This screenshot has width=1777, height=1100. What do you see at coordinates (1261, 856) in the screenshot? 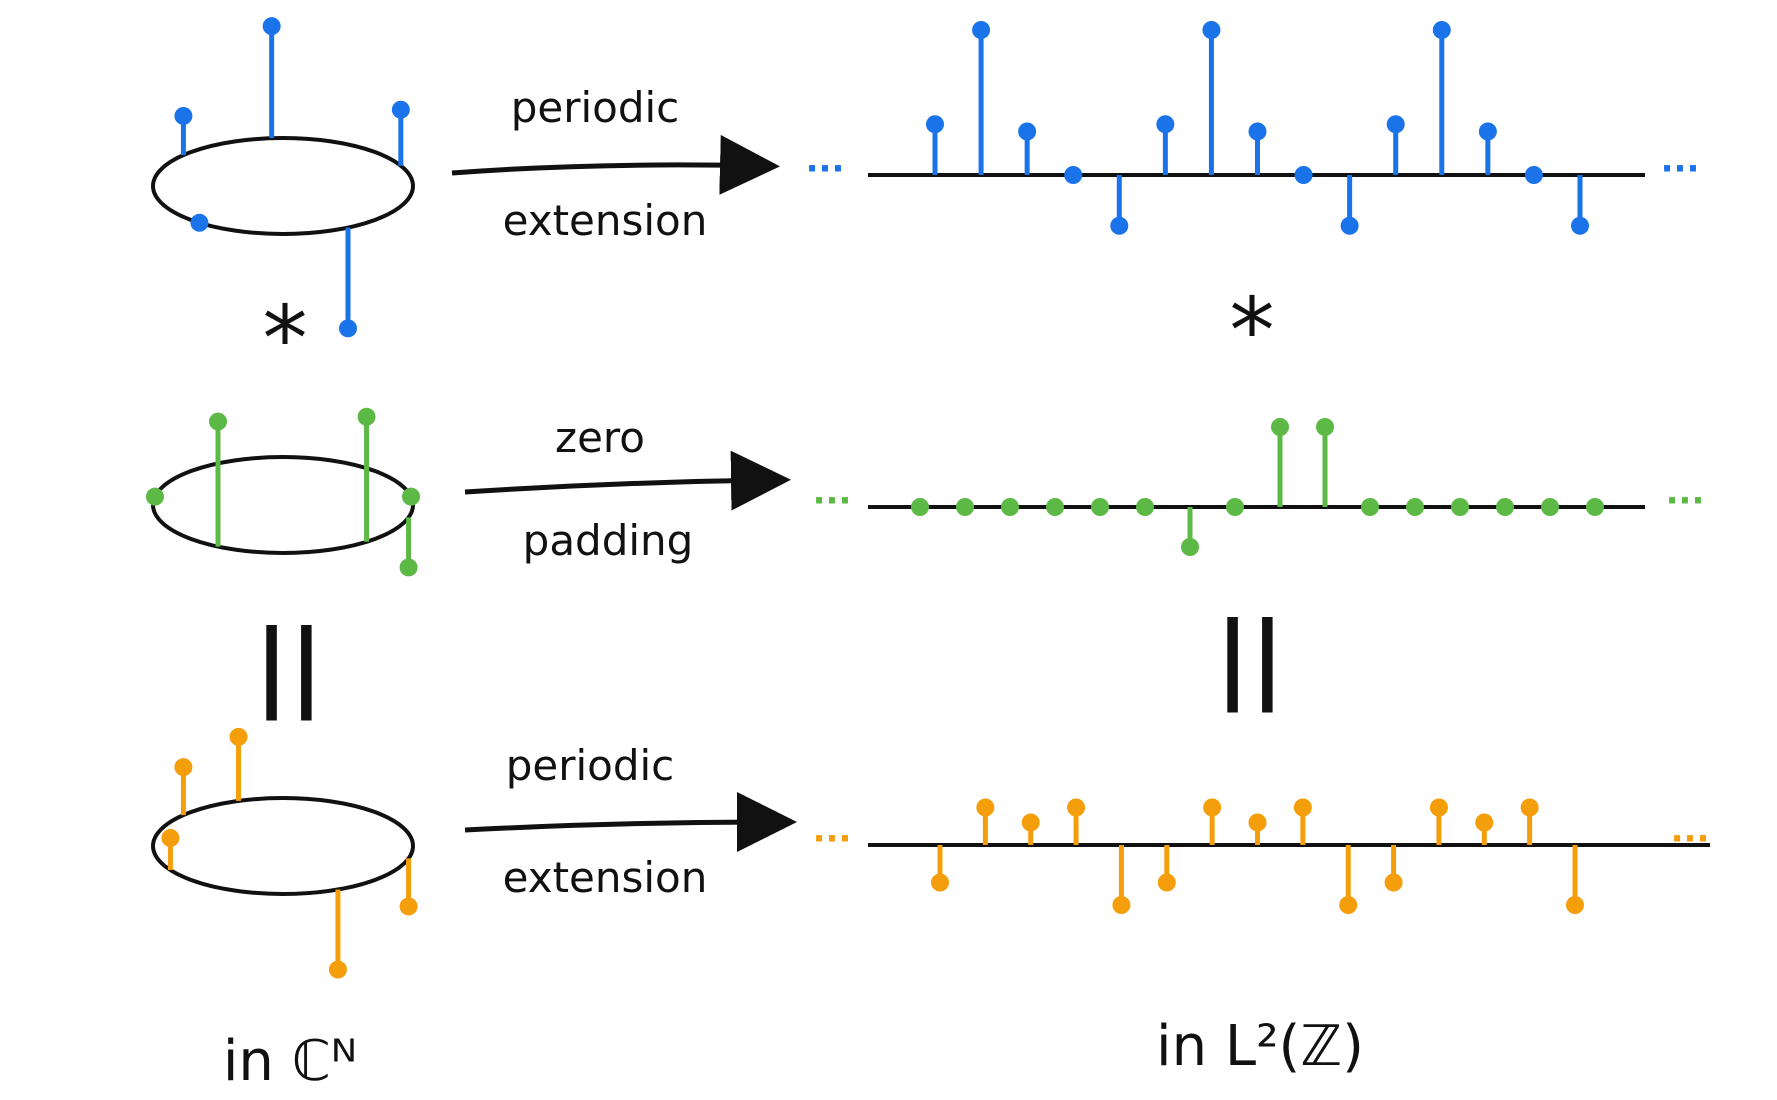
I see `orange-line-signal: ··· ···` at bounding box center [1261, 856].